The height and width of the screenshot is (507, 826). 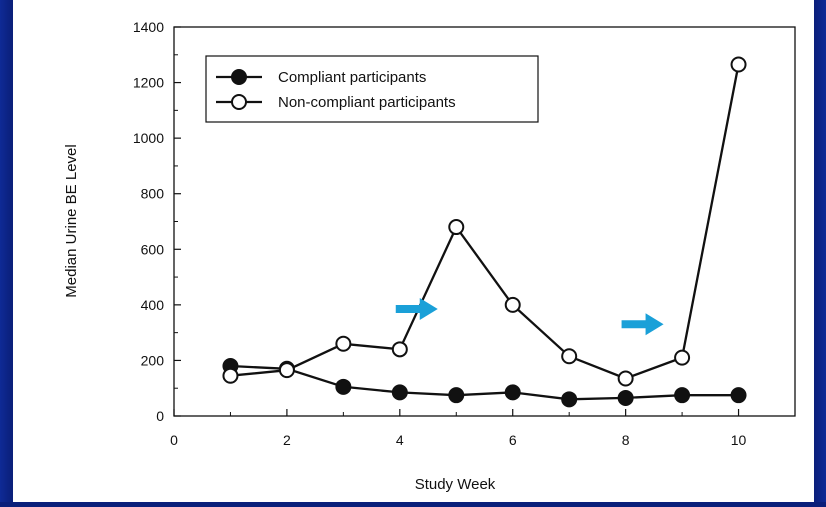 What do you see at coordinates (513, 440) in the screenshot?
I see `x-tick-label: 6` at bounding box center [513, 440].